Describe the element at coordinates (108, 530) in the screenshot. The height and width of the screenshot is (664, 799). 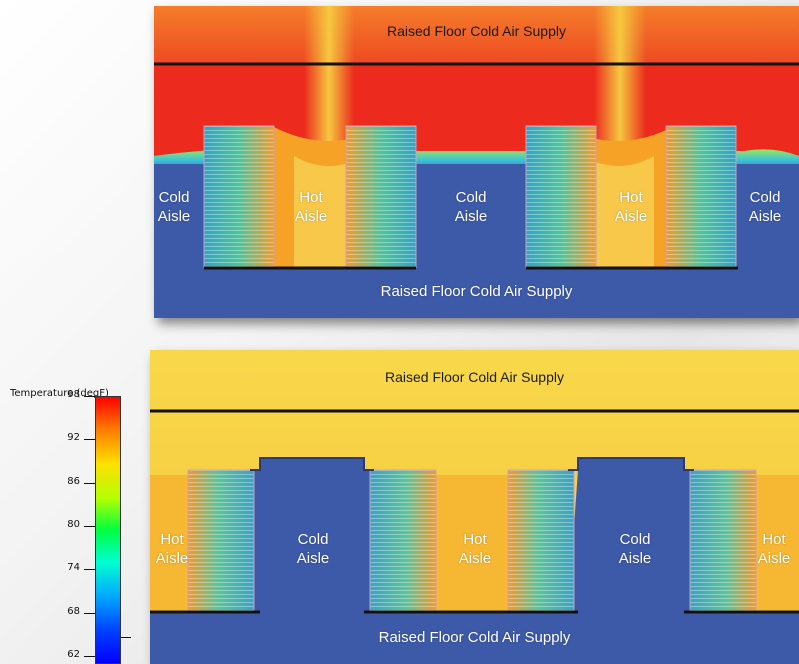
I see `legend-color-bar` at that location.